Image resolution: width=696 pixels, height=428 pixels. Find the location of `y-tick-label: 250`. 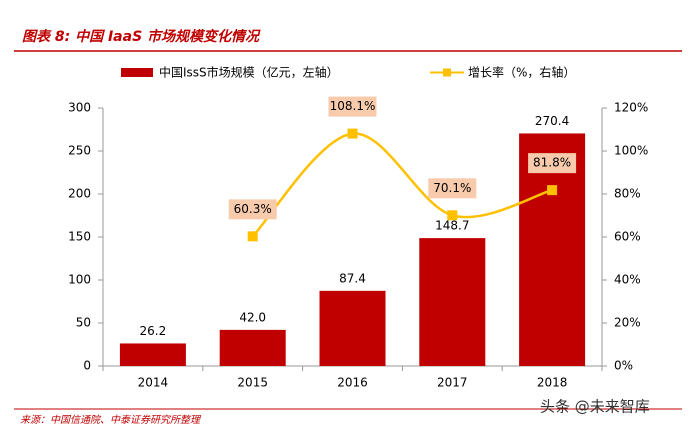

y-tick-label: 250 is located at coordinates (79, 151).